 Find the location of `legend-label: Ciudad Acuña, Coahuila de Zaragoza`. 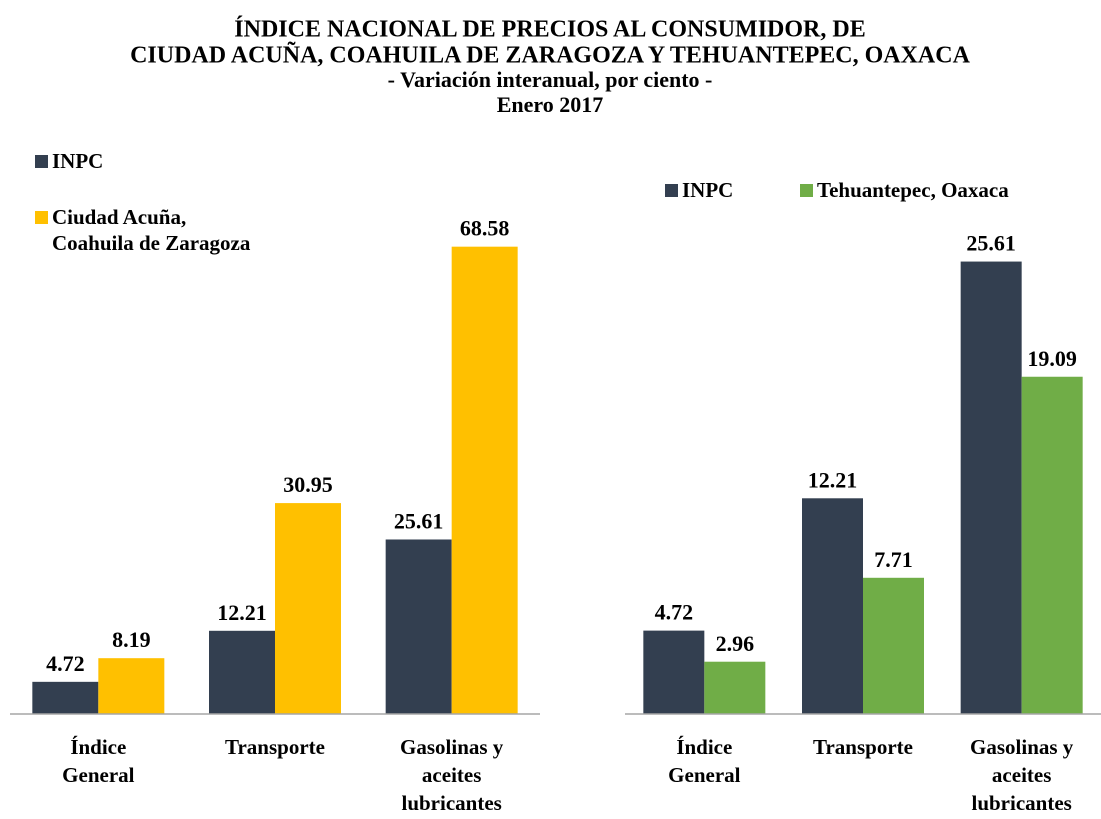

legend-label: Ciudad Acuña, Coahuila de Zaragoza is located at coordinates (151, 230).